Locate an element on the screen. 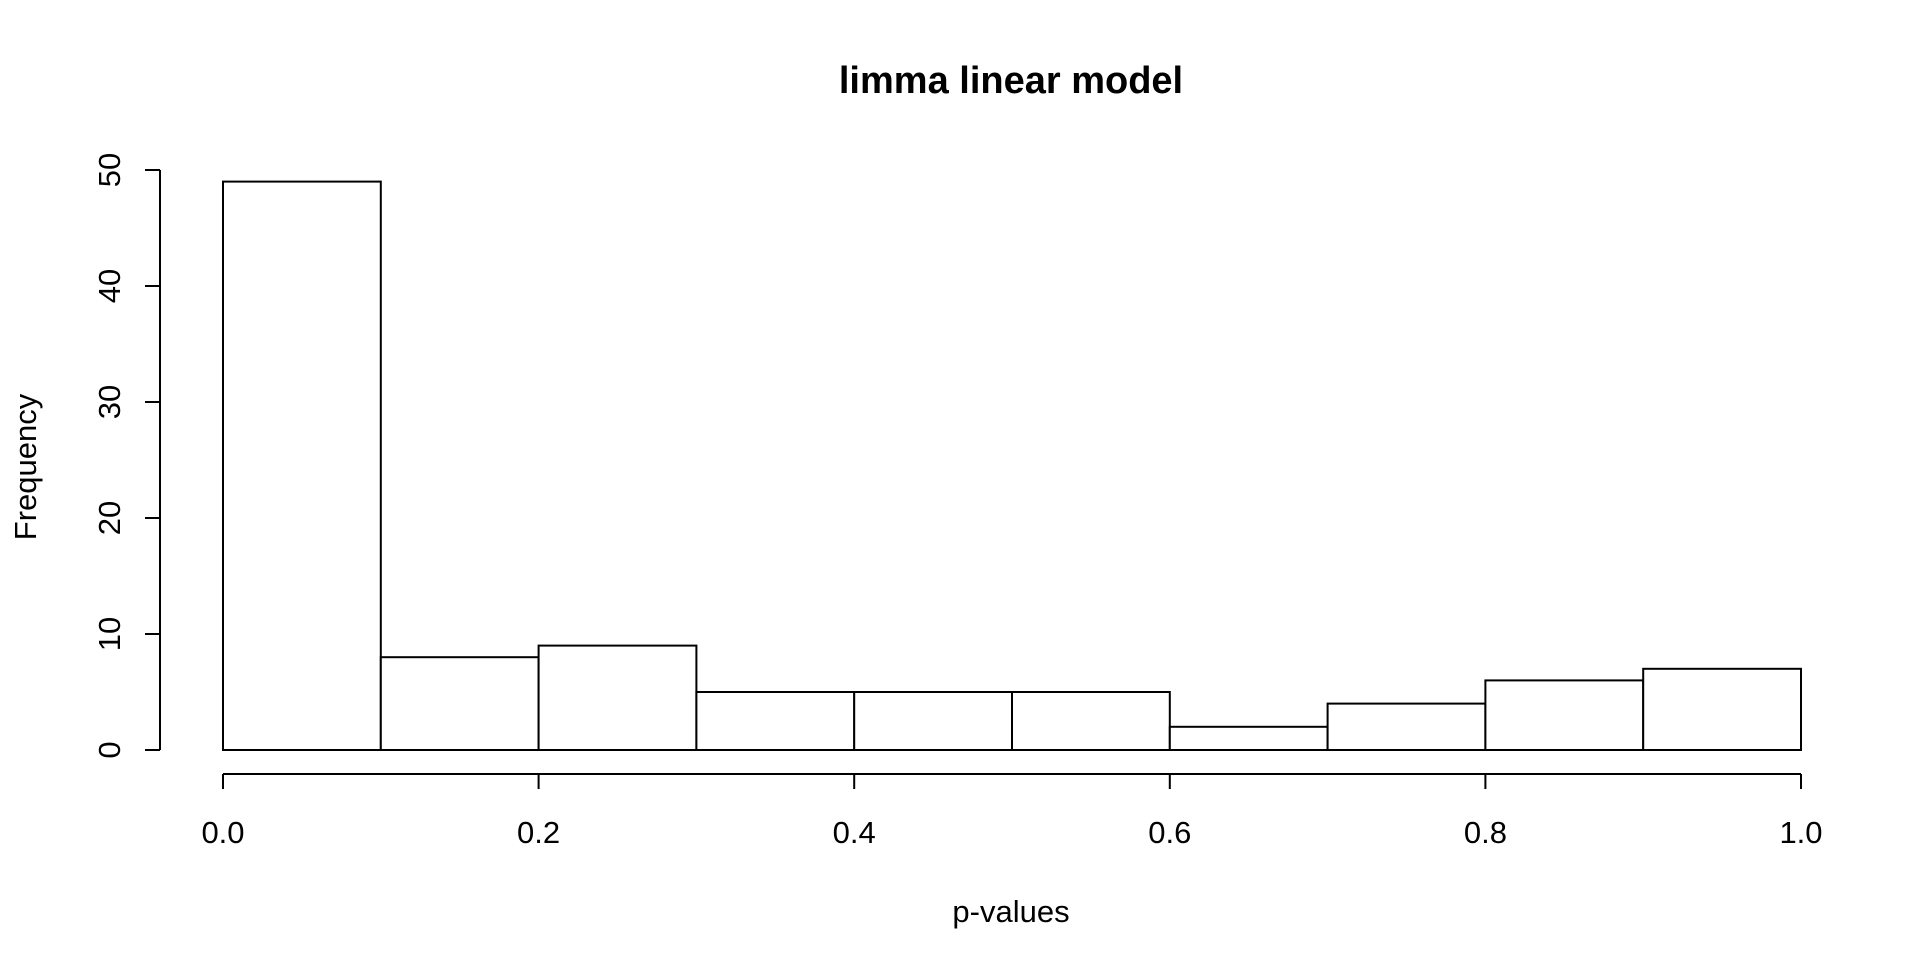 The image size is (1920, 960). y-axis-label: Frequency is located at coordinates (25, 466).